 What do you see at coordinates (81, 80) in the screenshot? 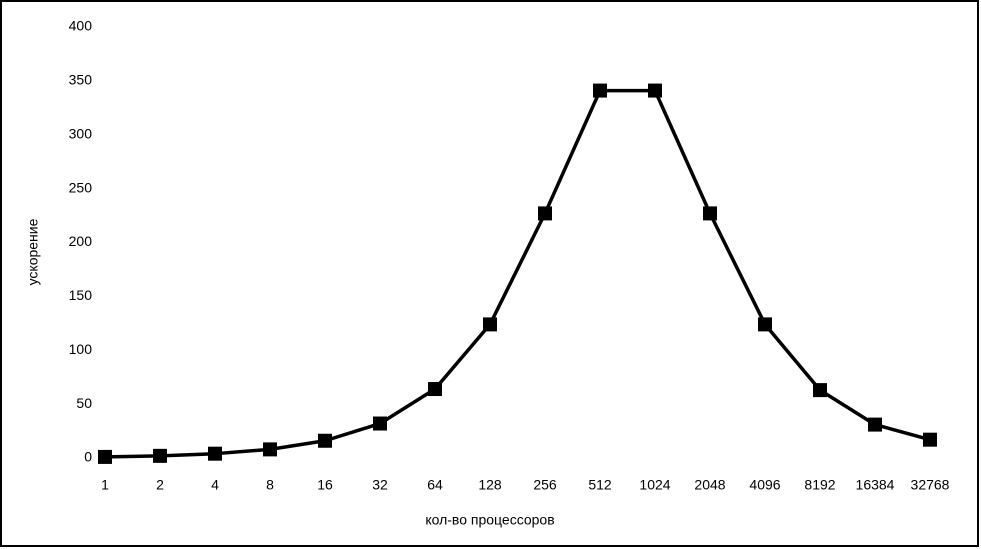
I see `y-tick-label: 350` at bounding box center [81, 80].